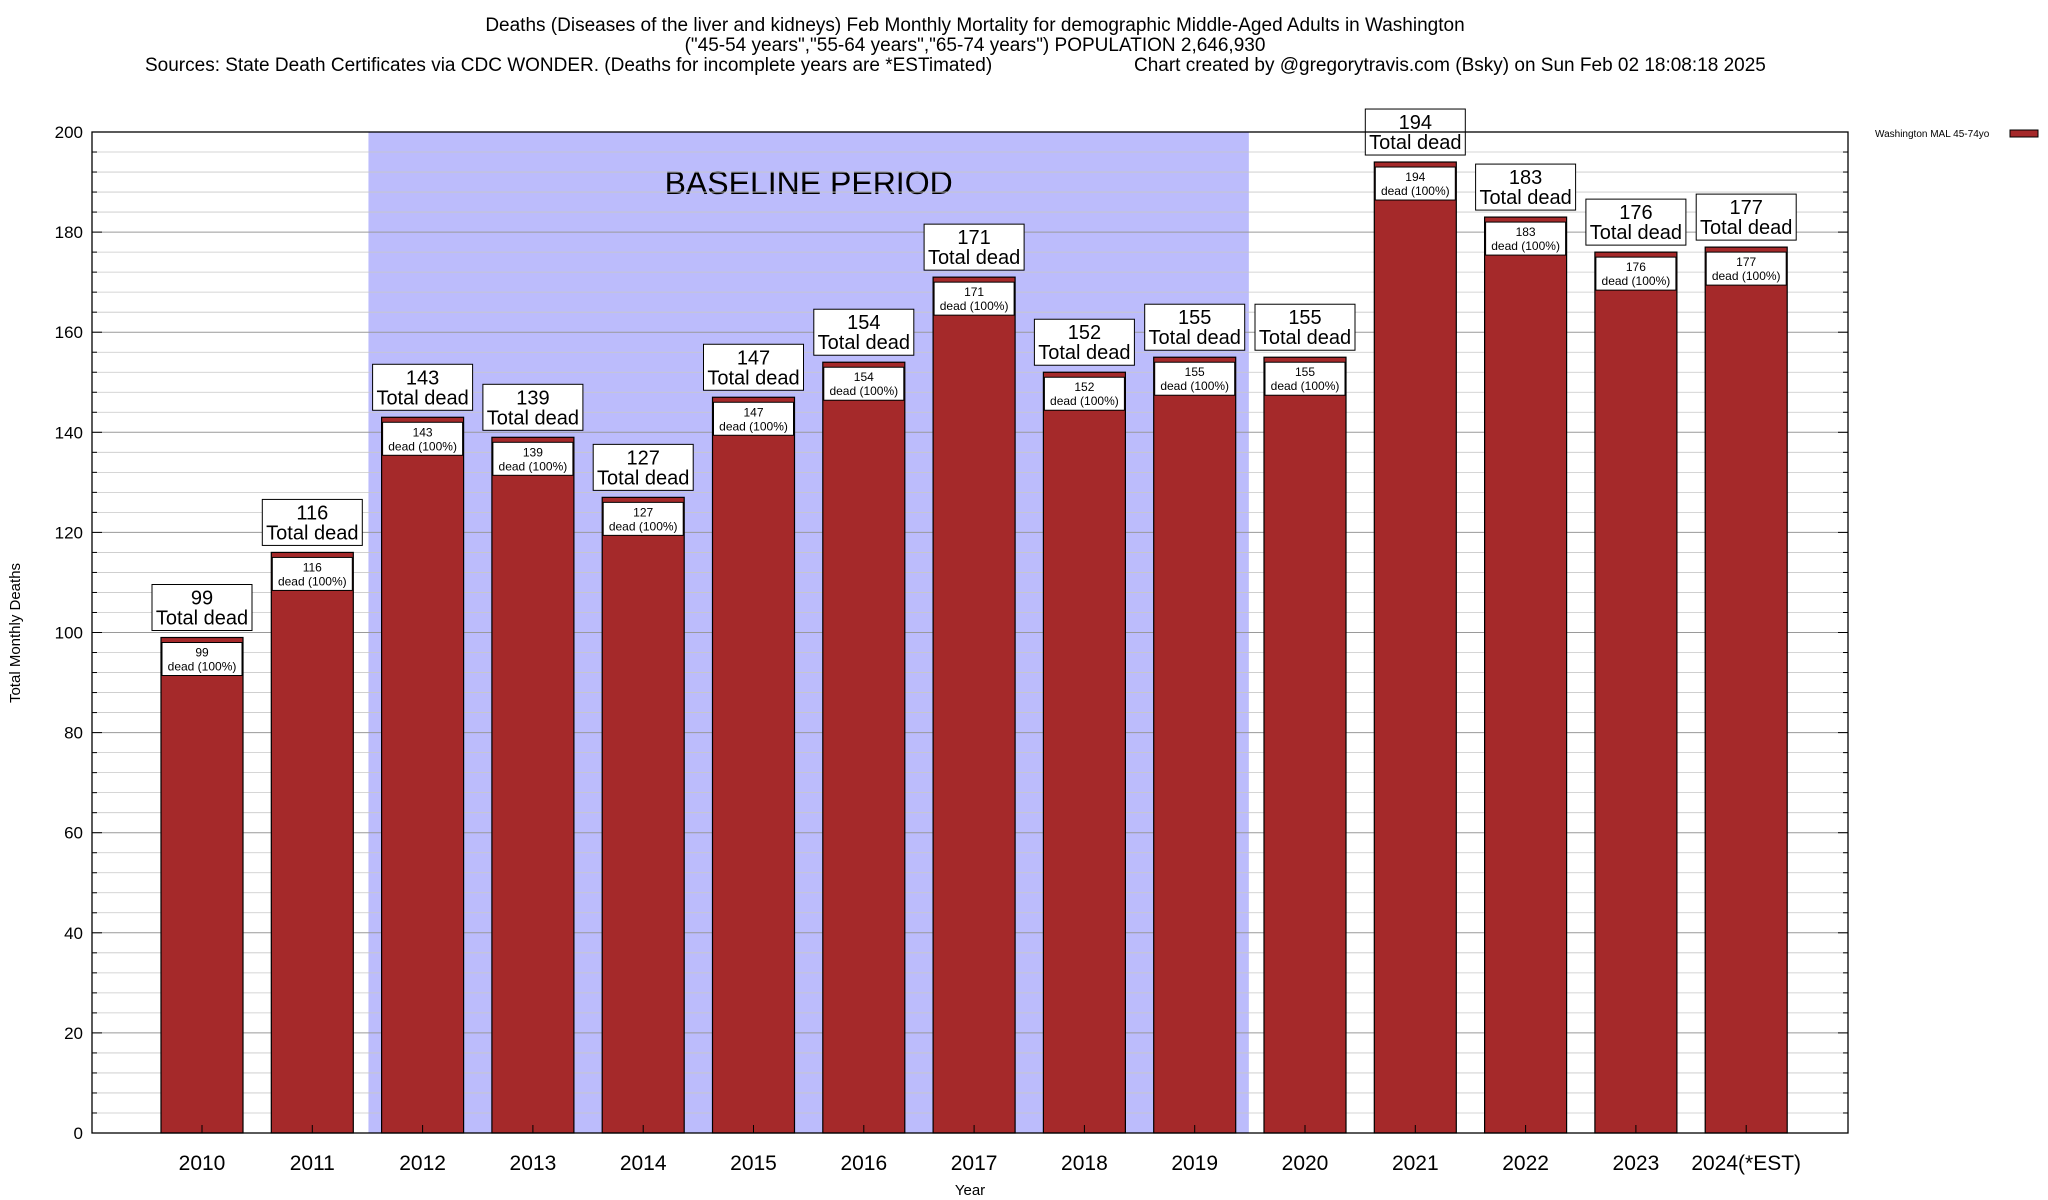  What do you see at coordinates (1746, 690) in the screenshot?
I see `bar-2024(*EST)` at bounding box center [1746, 690].